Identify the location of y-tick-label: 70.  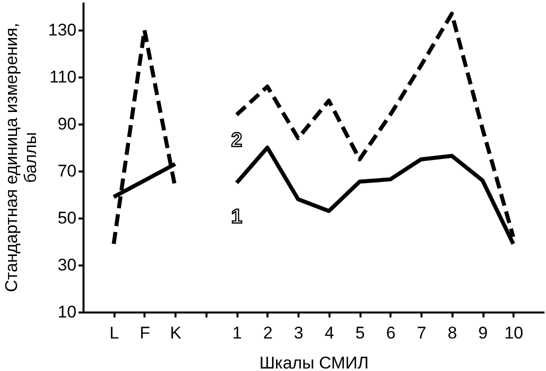
(67, 171).